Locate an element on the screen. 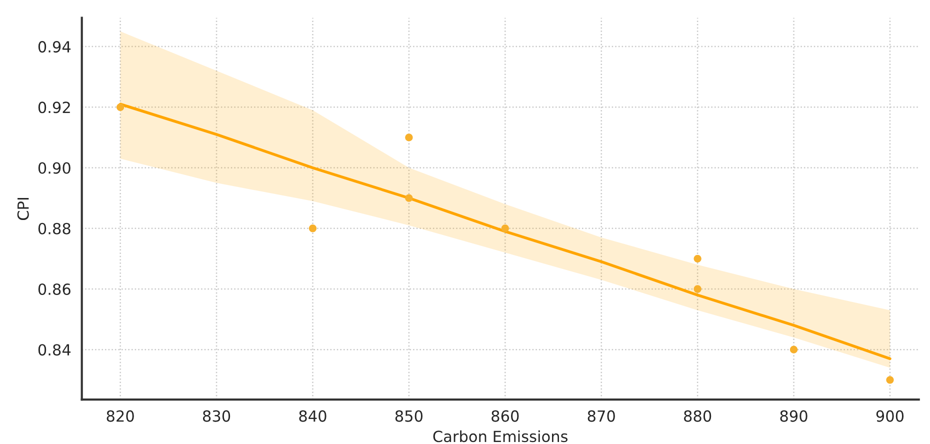  y-tick-label: 0.88 is located at coordinates (54, 228).